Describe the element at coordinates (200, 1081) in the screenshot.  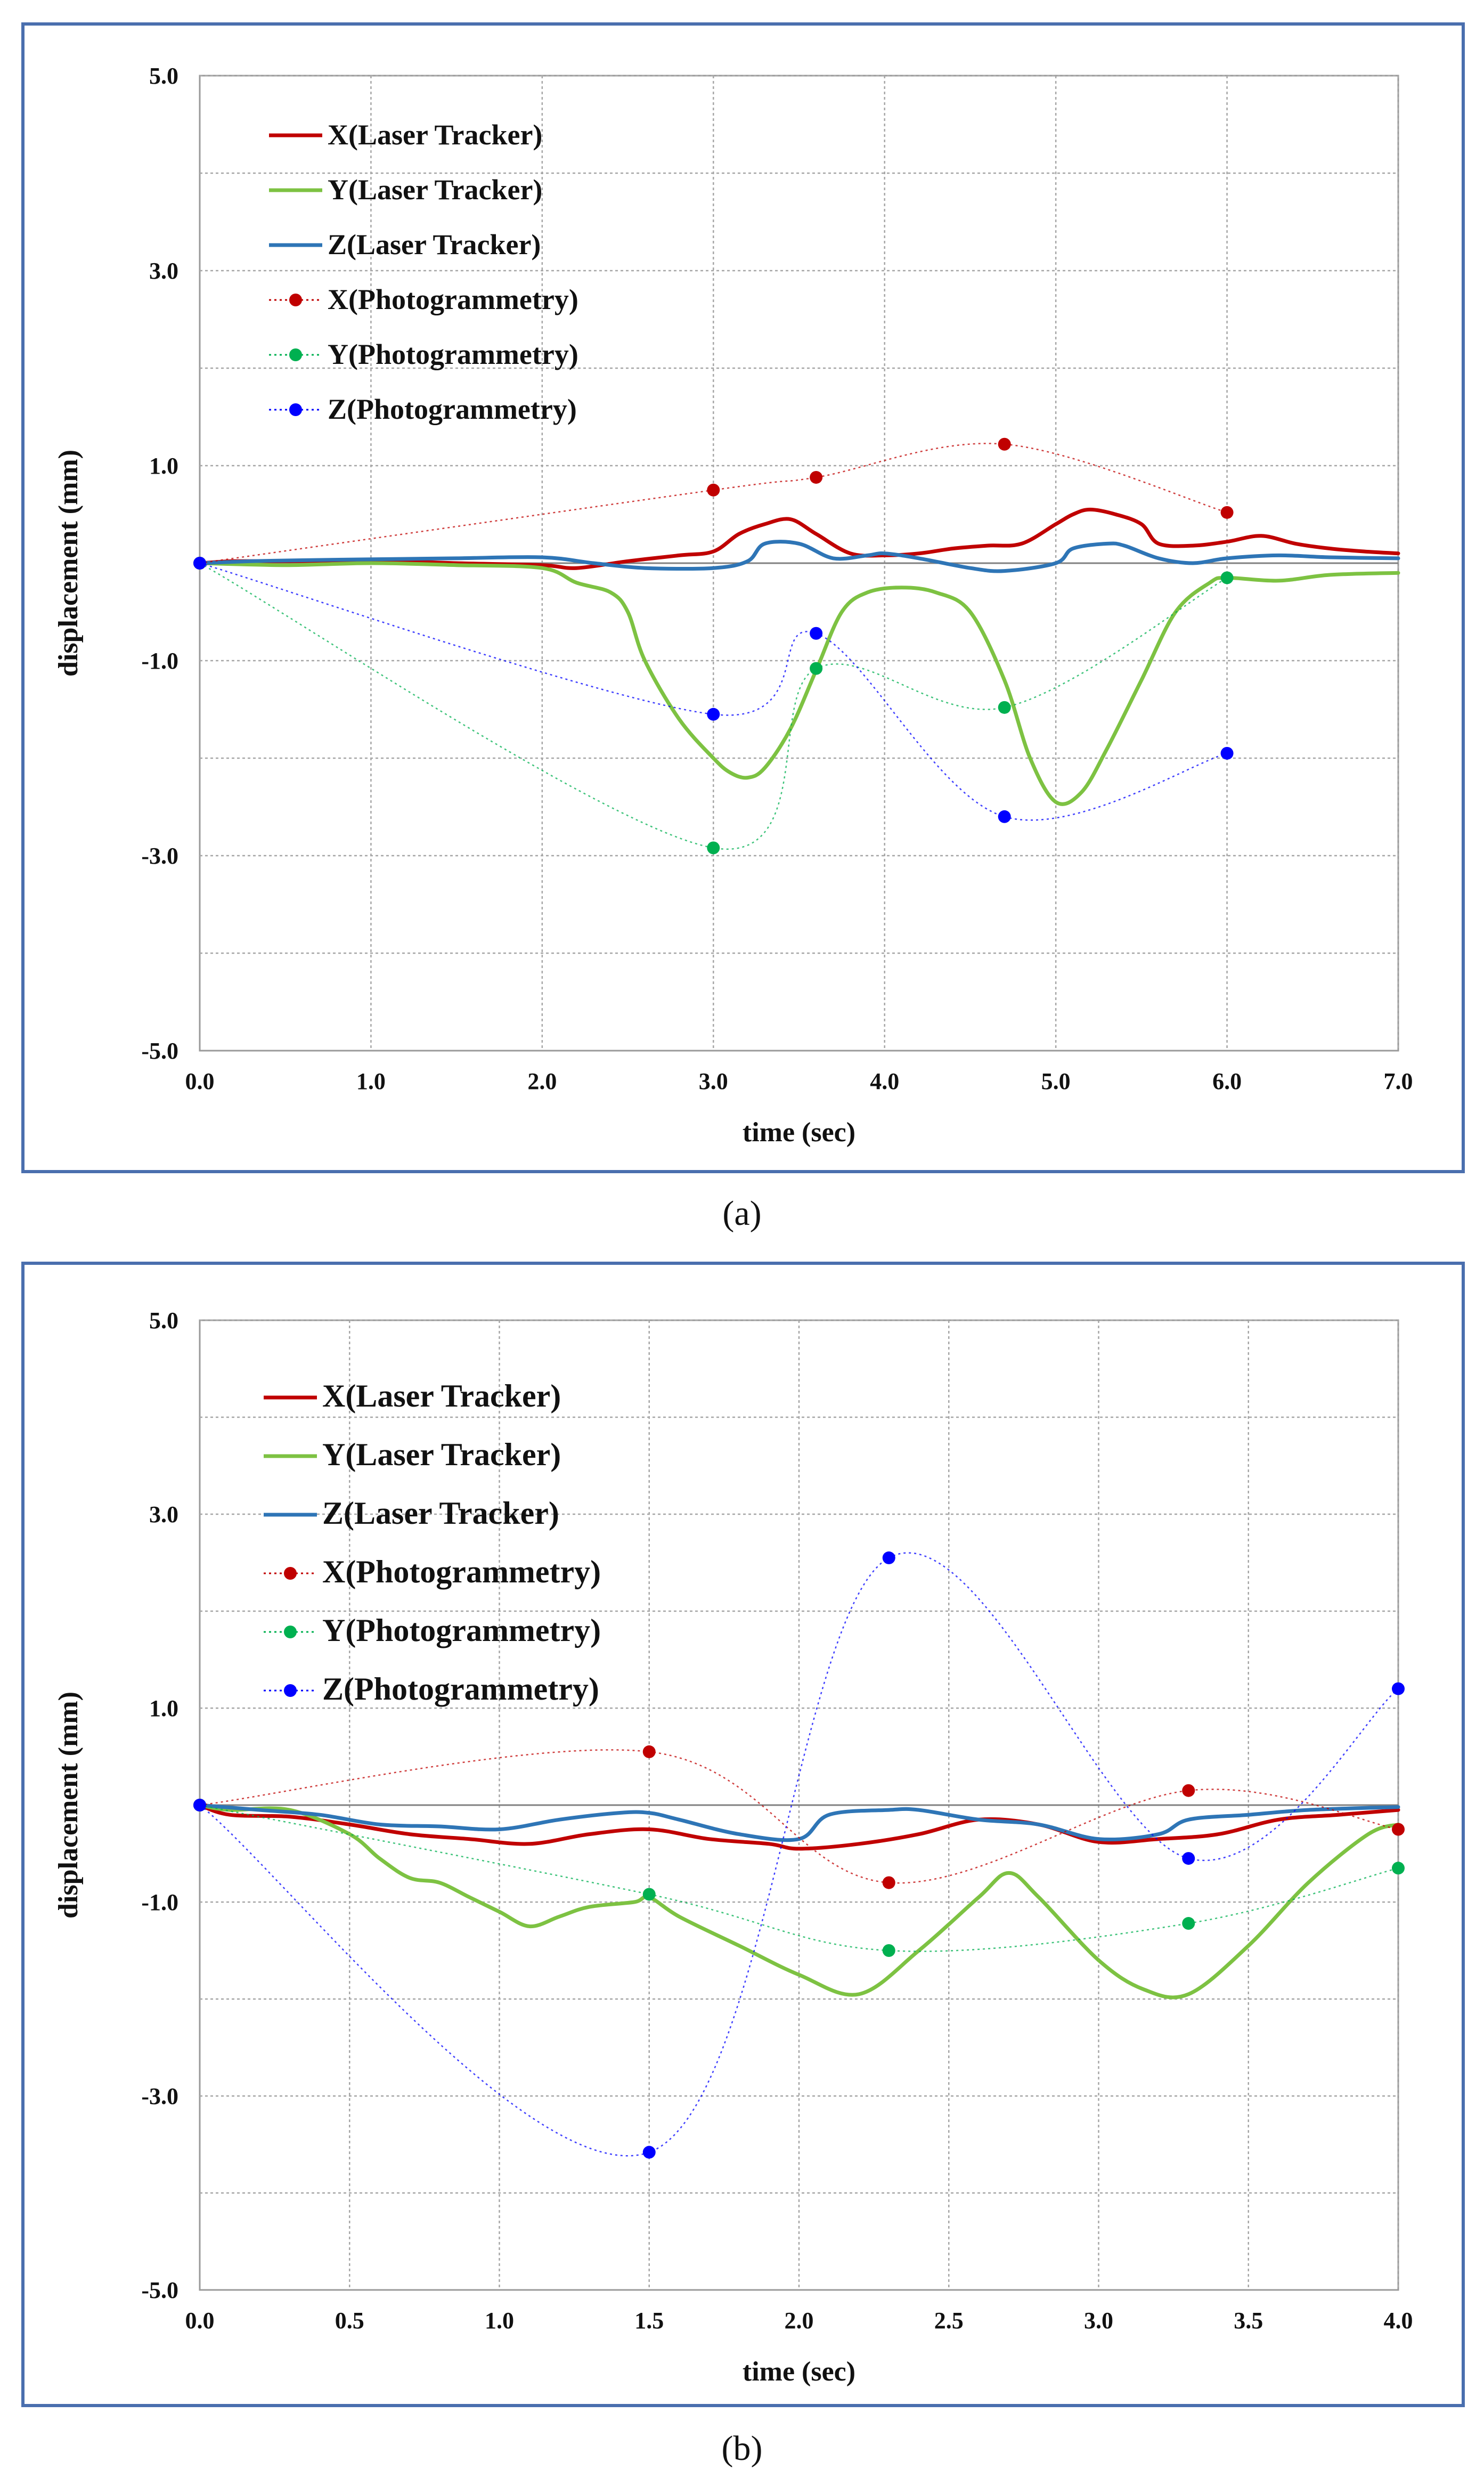
I see `x-tick-label-a: 0.0` at that location.